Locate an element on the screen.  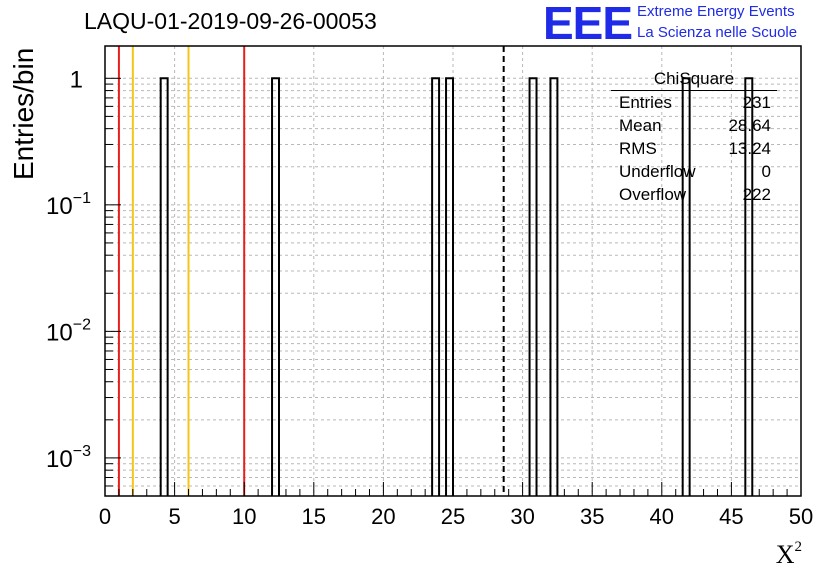
logo-line-2: La Scienza nelle Scuole is located at coordinates (717, 32).